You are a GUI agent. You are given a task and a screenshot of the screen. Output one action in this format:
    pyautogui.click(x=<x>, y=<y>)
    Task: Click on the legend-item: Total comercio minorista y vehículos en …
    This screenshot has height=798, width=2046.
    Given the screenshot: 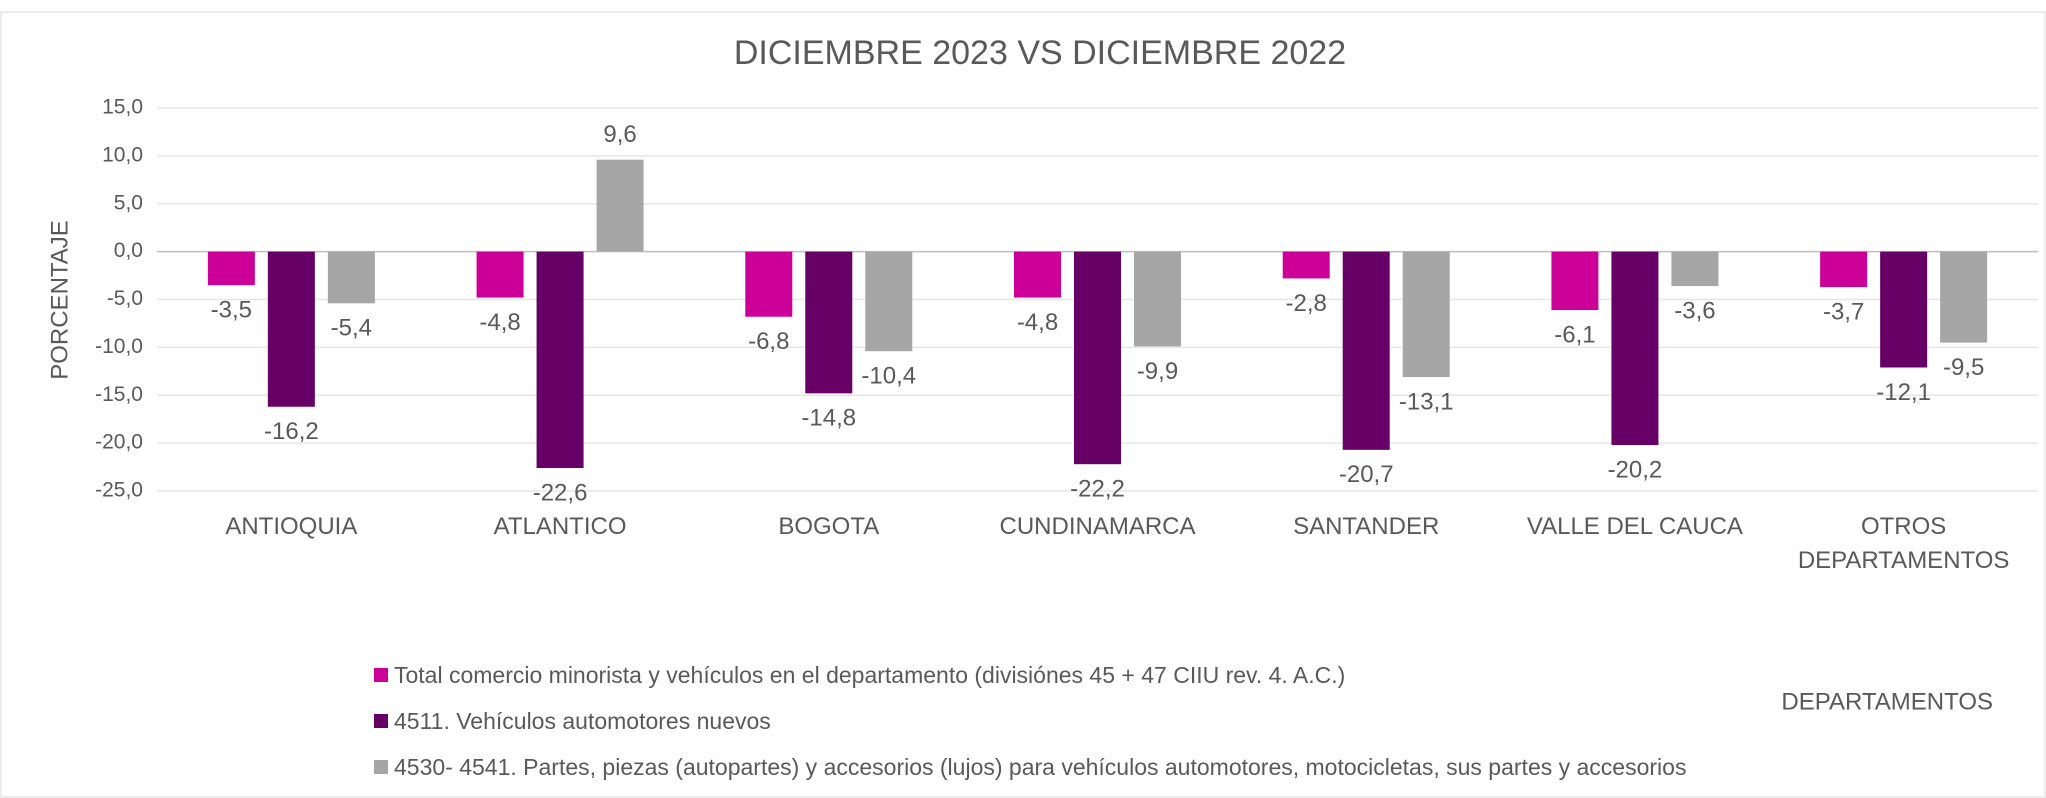 What is the action you would take?
    pyautogui.click(x=859, y=675)
    